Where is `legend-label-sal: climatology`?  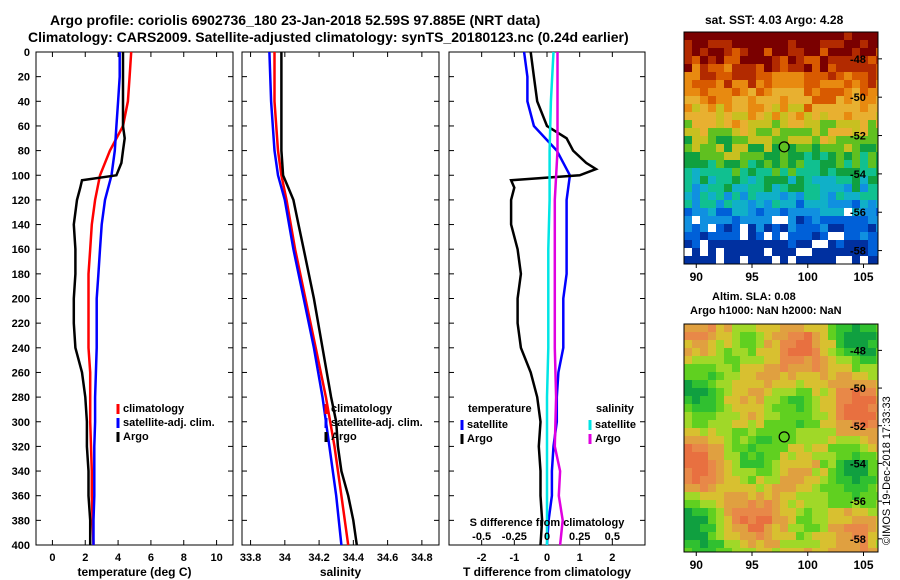 legend-label-sal: climatology is located at coordinates (362, 409).